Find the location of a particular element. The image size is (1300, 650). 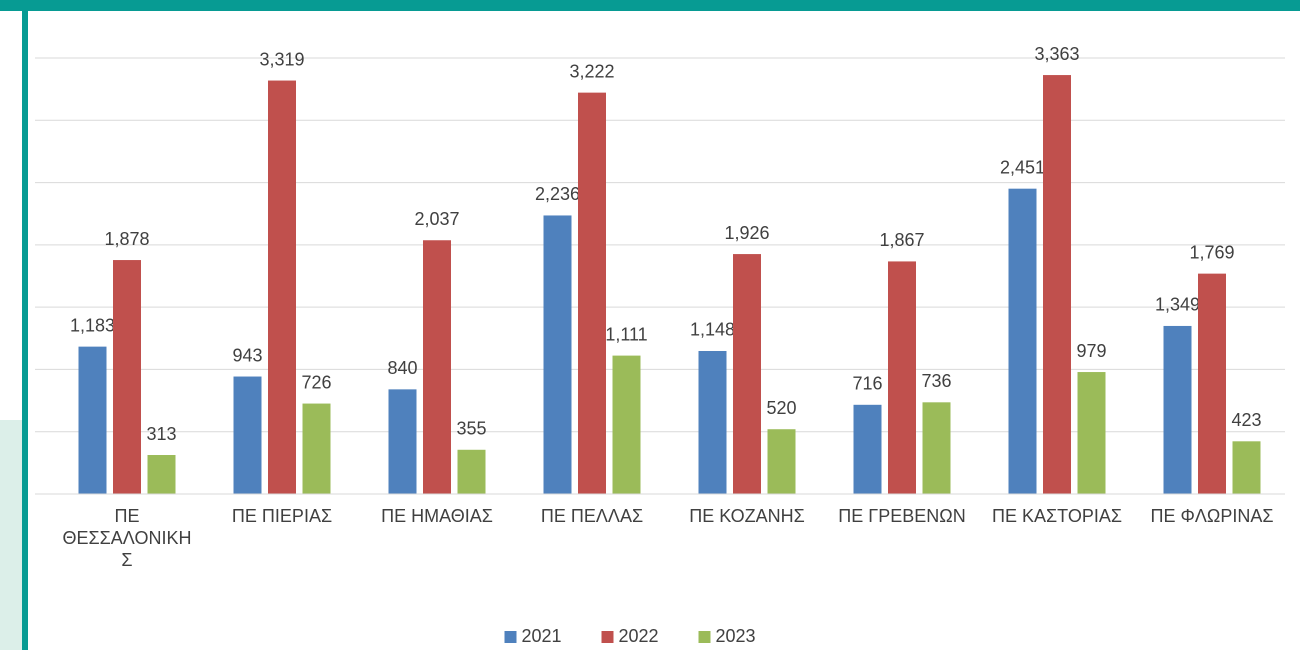

data-label: 716 is located at coordinates (867, 384).